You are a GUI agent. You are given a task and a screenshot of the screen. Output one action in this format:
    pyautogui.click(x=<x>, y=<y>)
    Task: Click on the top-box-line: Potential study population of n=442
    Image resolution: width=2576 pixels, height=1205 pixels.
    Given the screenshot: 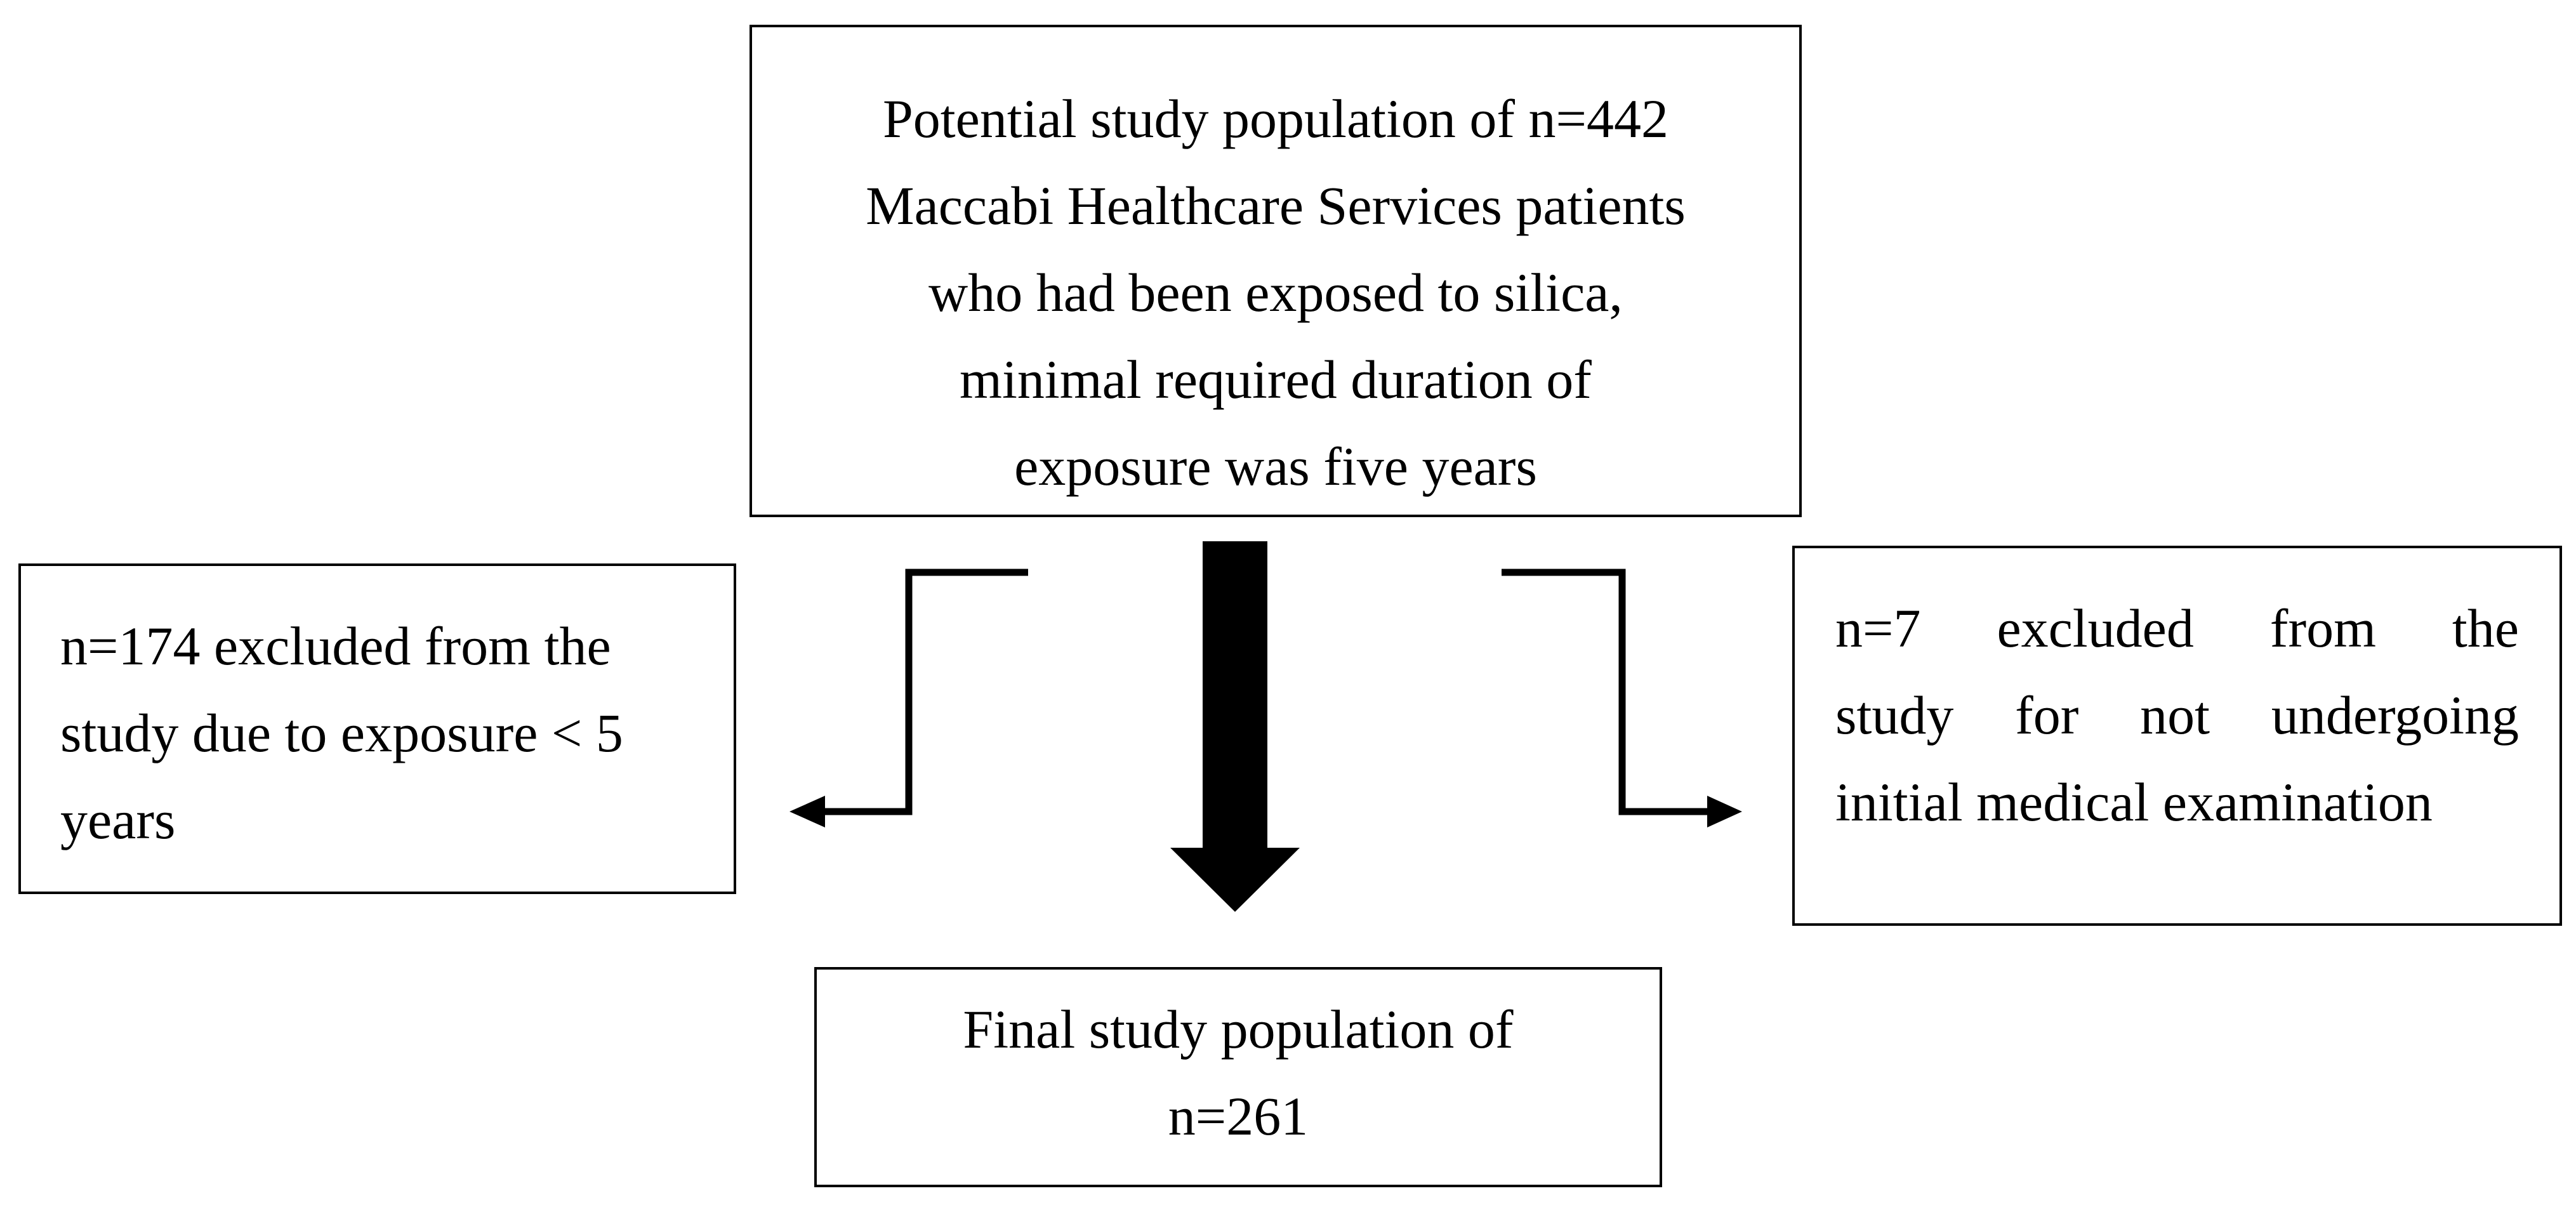 What is the action you would take?
    pyautogui.click(x=1276, y=118)
    